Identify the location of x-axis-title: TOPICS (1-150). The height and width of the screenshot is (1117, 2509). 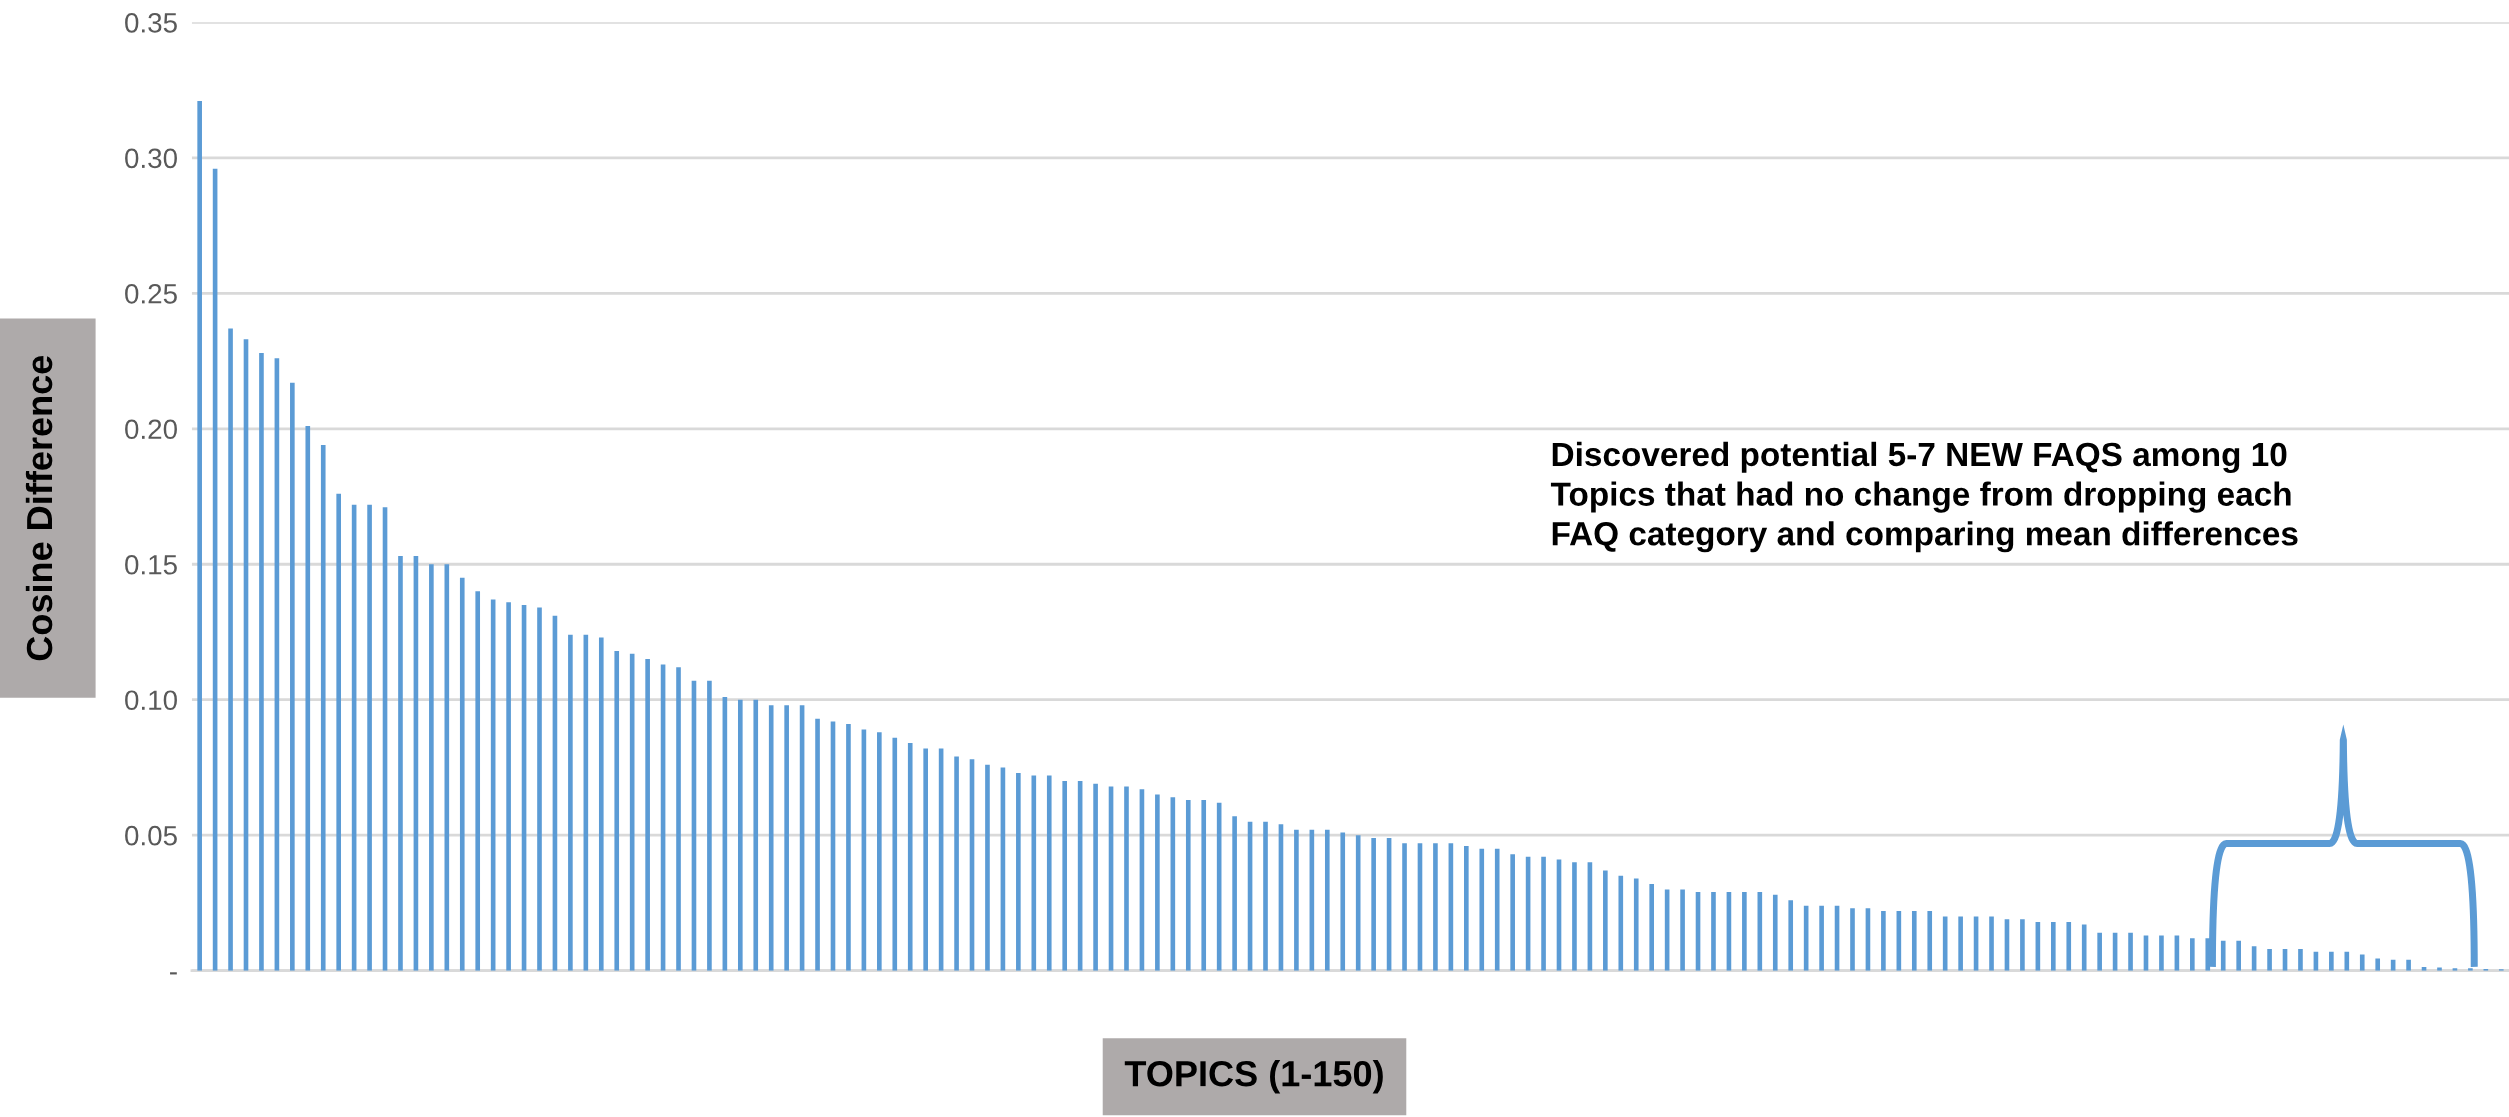
(1253, 1076).